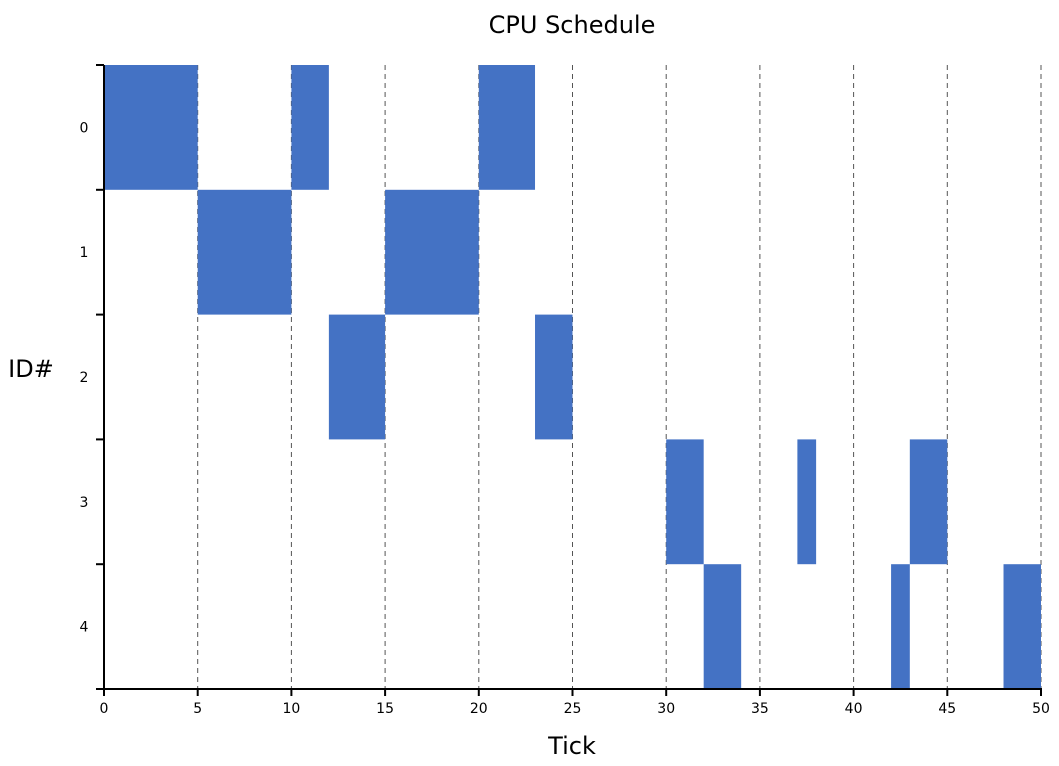  What do you see at coordinates (84, 628) in the screenshot?
I see `y-tick-label-4: 4` at bounding box center [84, 628].